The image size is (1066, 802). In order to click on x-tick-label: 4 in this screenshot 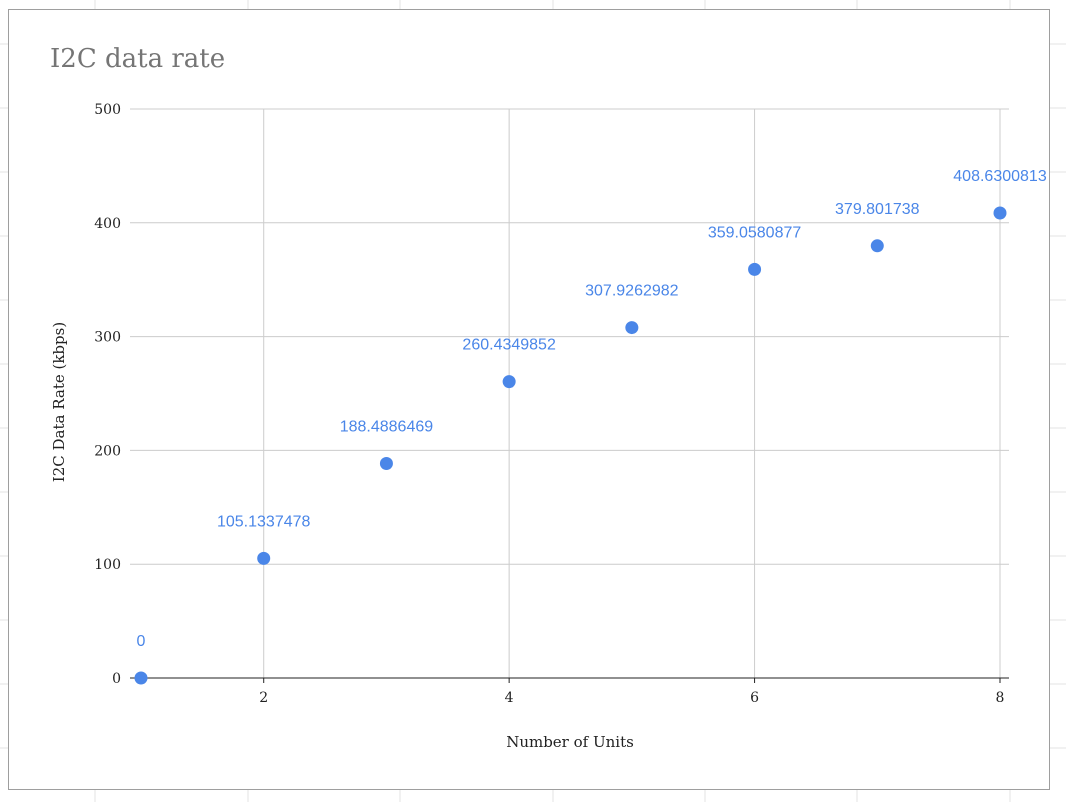, I will do `click(509, 698)`.